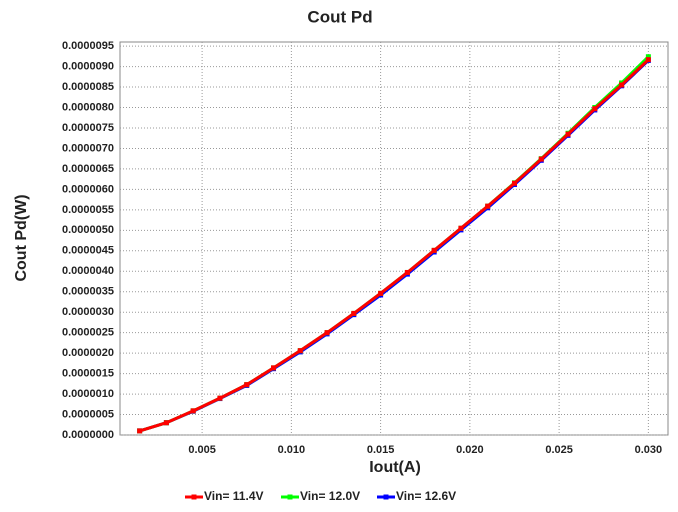 This screenshot has height=512, width=678. I want to click on legend-label: Vin= 12.6V, so click(426, 496).